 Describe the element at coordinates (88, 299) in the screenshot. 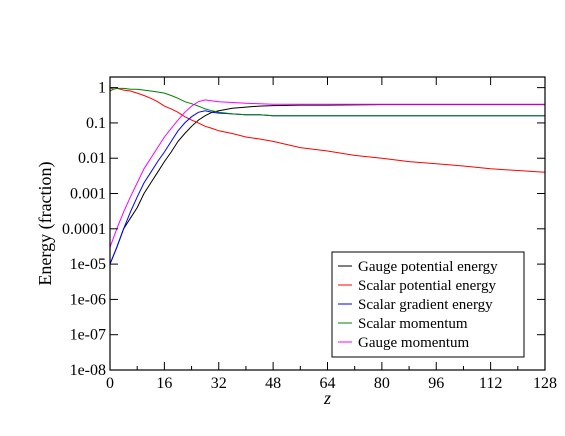

I see `y-tick-label-2: 1e-06` at that location.